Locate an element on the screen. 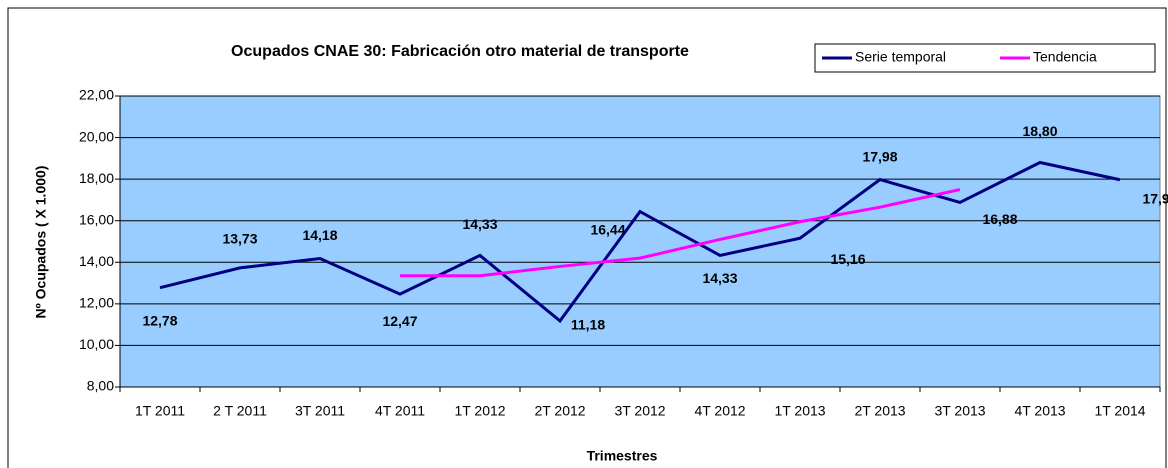 The image size is (1168, 468). data-label: 16,88 is located at coordinates (999, 219).